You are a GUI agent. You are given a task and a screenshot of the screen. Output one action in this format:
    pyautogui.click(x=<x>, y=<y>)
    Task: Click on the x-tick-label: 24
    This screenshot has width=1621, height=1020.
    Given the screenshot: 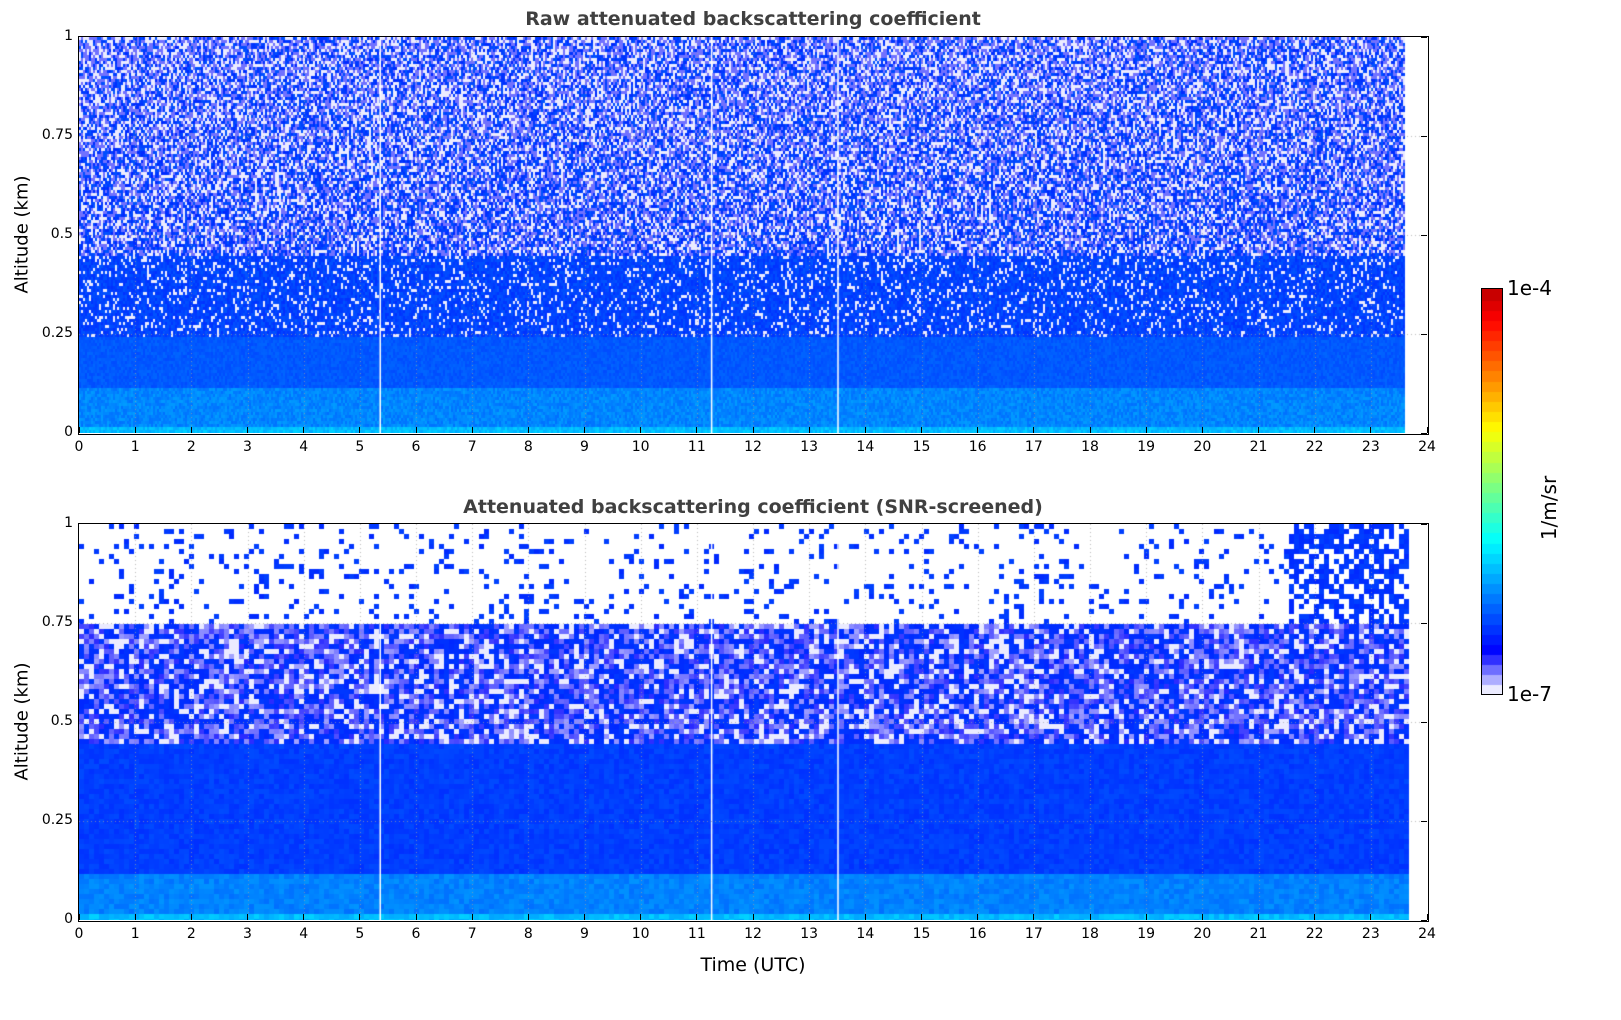 What is the action you would take?
    pyautogui.click(x=1427, y=934)
    